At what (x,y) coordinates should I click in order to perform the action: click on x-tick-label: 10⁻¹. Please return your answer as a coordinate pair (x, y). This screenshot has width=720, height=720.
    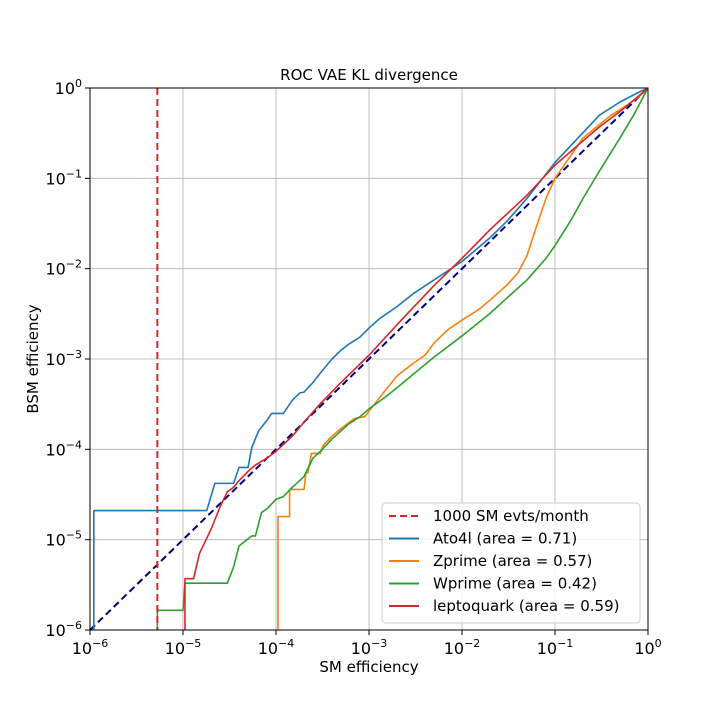
    Looking at the image, I should click on (555, 647).